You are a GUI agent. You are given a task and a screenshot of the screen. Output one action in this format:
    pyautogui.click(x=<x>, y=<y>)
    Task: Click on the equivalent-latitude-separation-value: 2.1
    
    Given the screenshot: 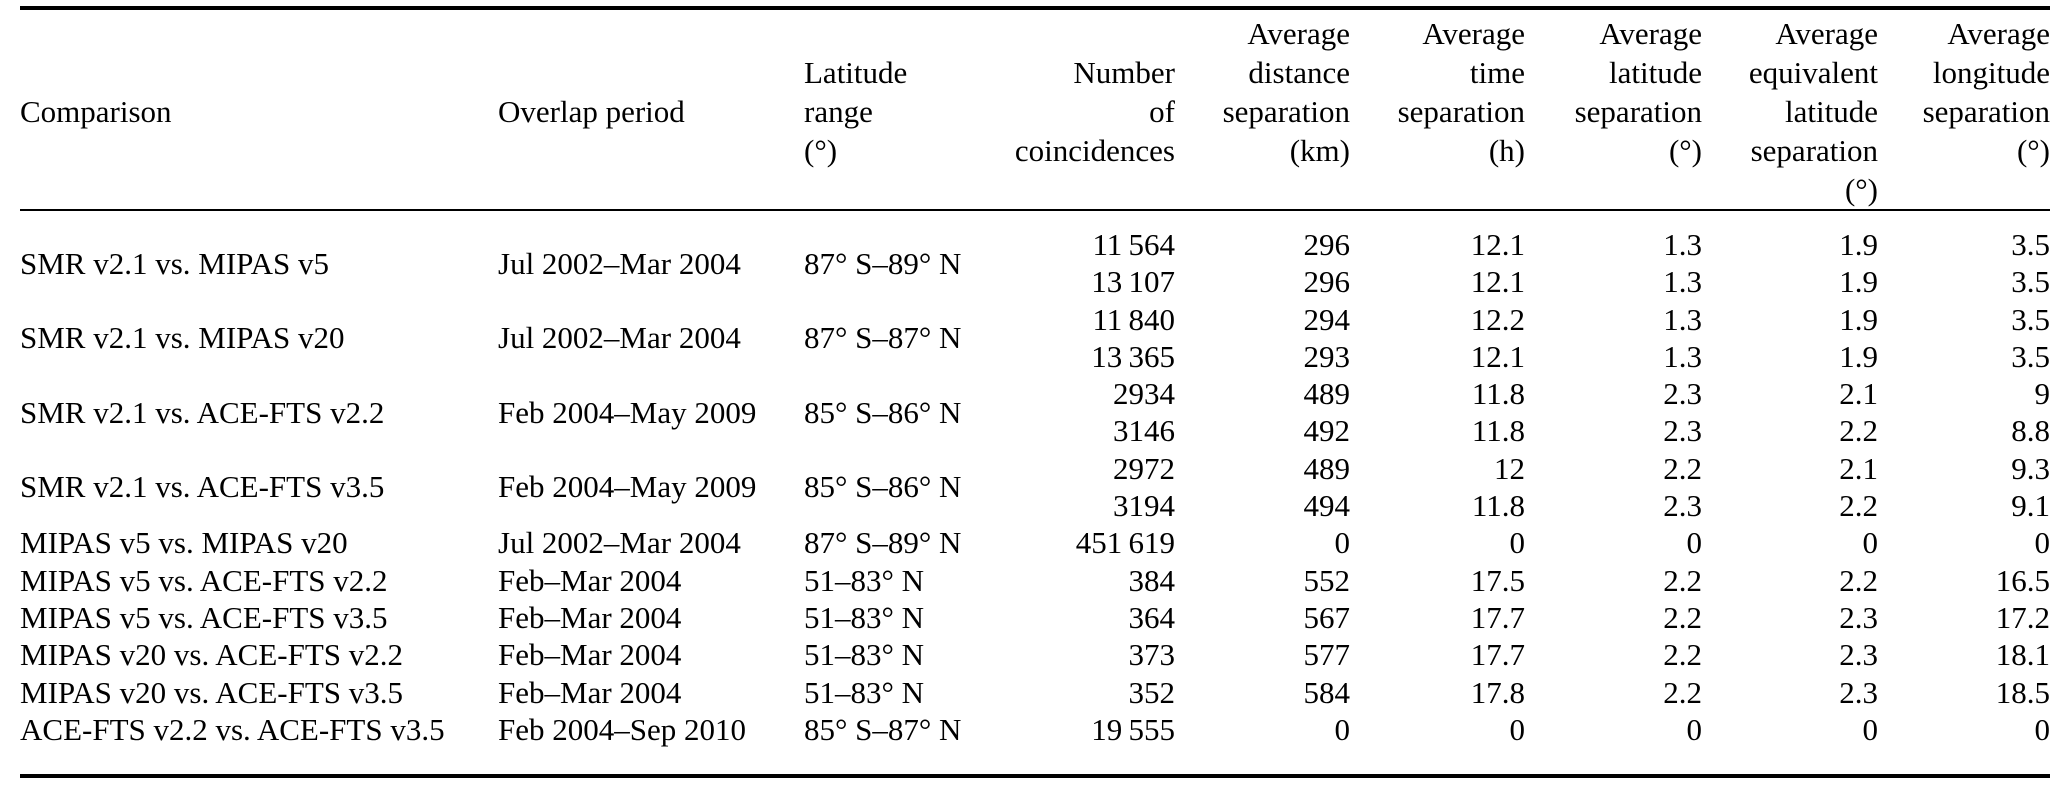 What is the action you would take?
    pyautogui.click(x=1858, y=394)
    